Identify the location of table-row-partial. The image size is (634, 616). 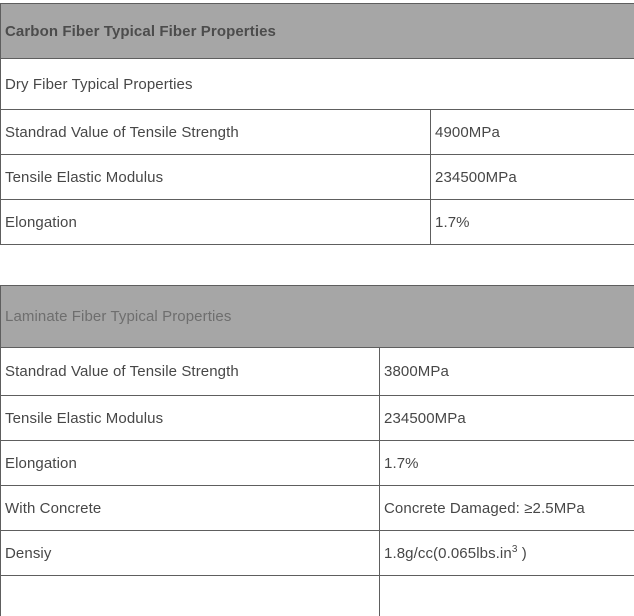
(317, 596).